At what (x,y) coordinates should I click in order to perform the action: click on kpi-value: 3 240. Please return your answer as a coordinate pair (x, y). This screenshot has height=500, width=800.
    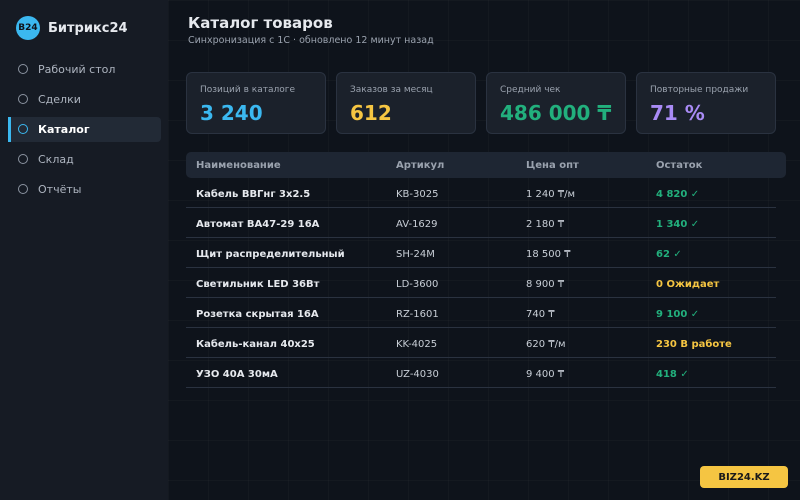
    Looking at the image, I should click on (231, 113).